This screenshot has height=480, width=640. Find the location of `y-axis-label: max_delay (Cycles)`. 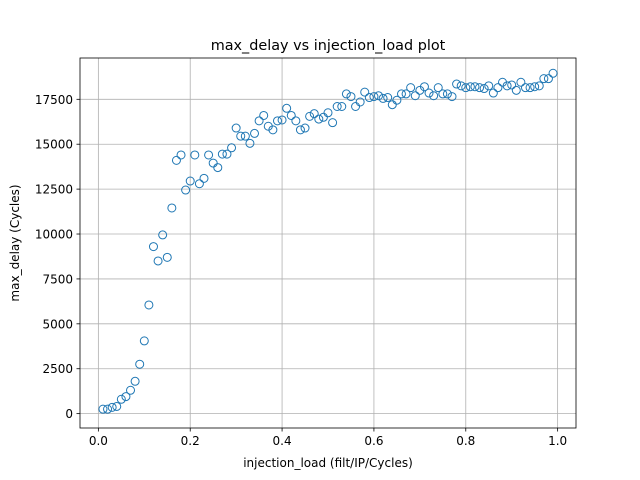

y-axis-label: max_delay (Cycles) is located at coordinates (15, 242).